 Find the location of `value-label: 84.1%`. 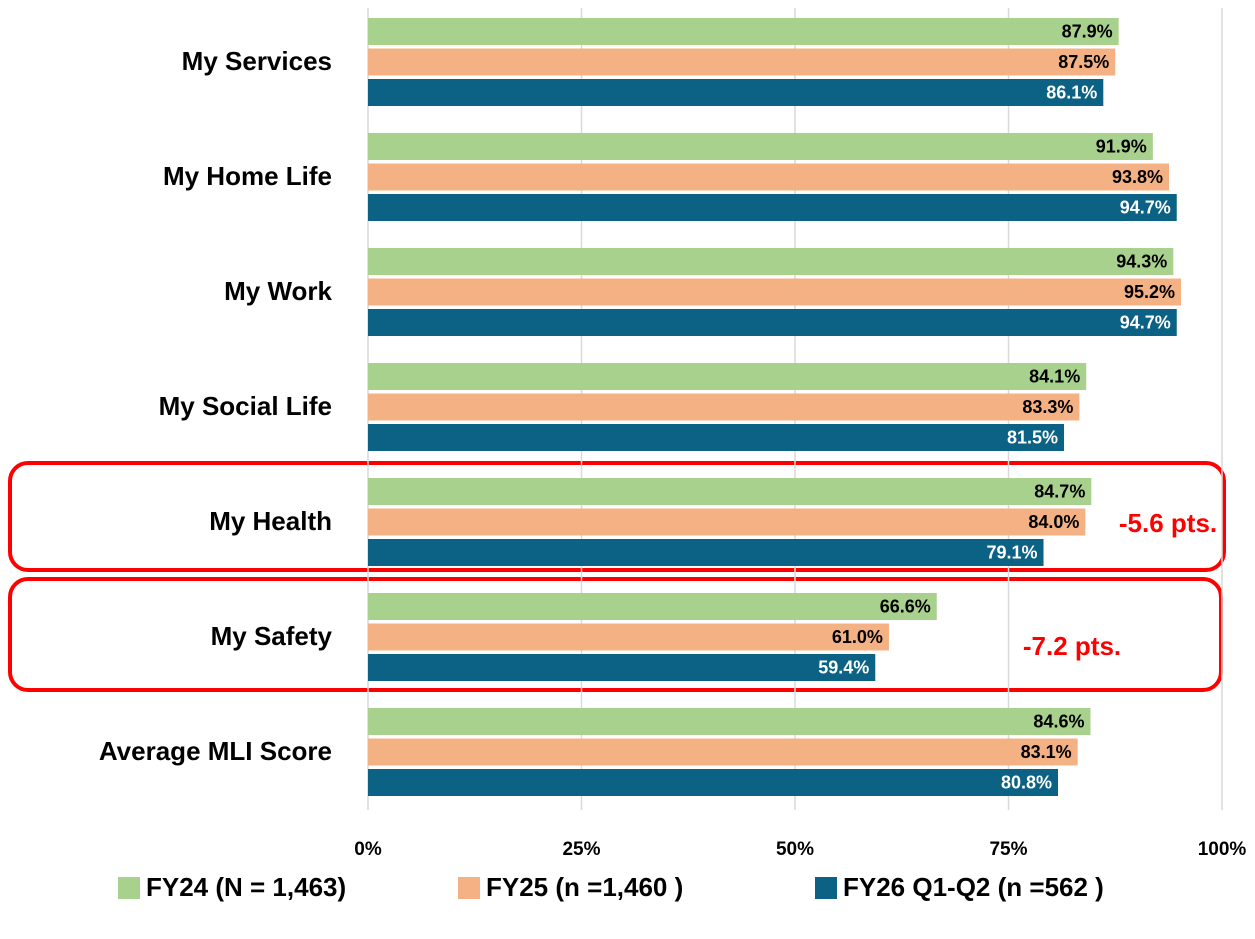

value-label: 84.1% is located at coordinates (1054, 376).